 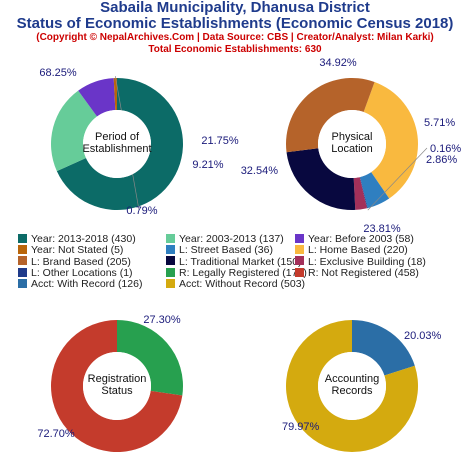 What do you see at coordinates (56, 434) in the screenshot?
I see `slice-percent-label: 72.70%` at bounding box center [56, 434].